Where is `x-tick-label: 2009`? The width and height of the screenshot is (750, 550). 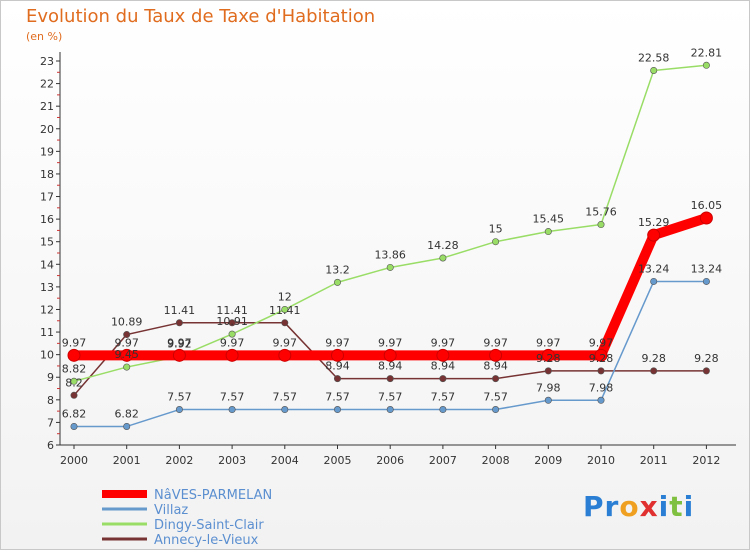 x-tick-label: 2009 is located at coordinates (548, 460).